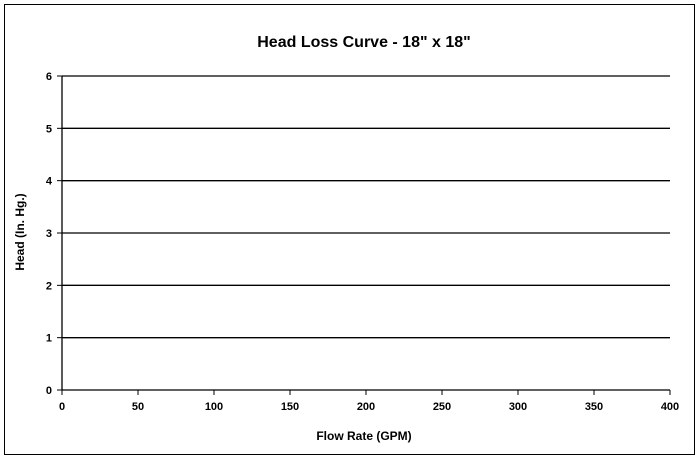 This screenshot has height=459, width=699. What do you see at coordinates (49, 286) in the screenshot?
I see `y-tick-label-2: 2` at bounding box center [49, 286].